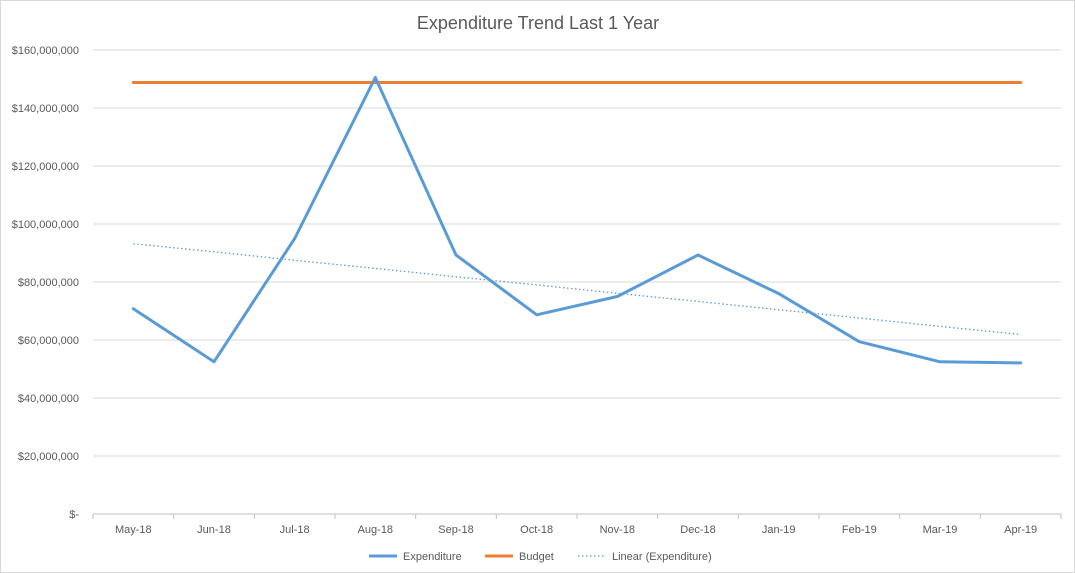 This screenshot has height=573, width=1075. I want to click on x-tick-label: Dec-18, so click(697, 530).